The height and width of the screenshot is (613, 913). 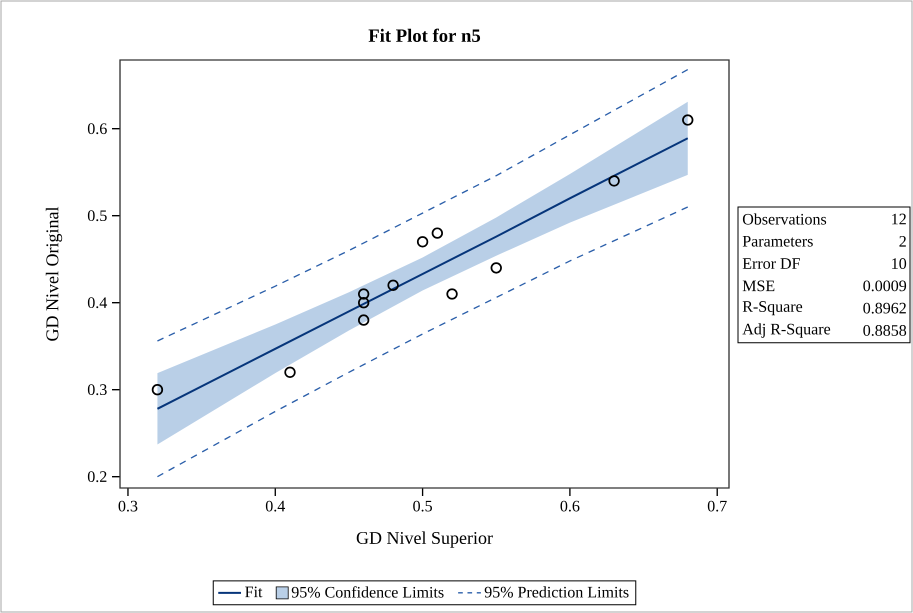 What do you see at coordinates (899, 219) in the screenshot?
I see `text: 12` at bounding box center [899, 219].